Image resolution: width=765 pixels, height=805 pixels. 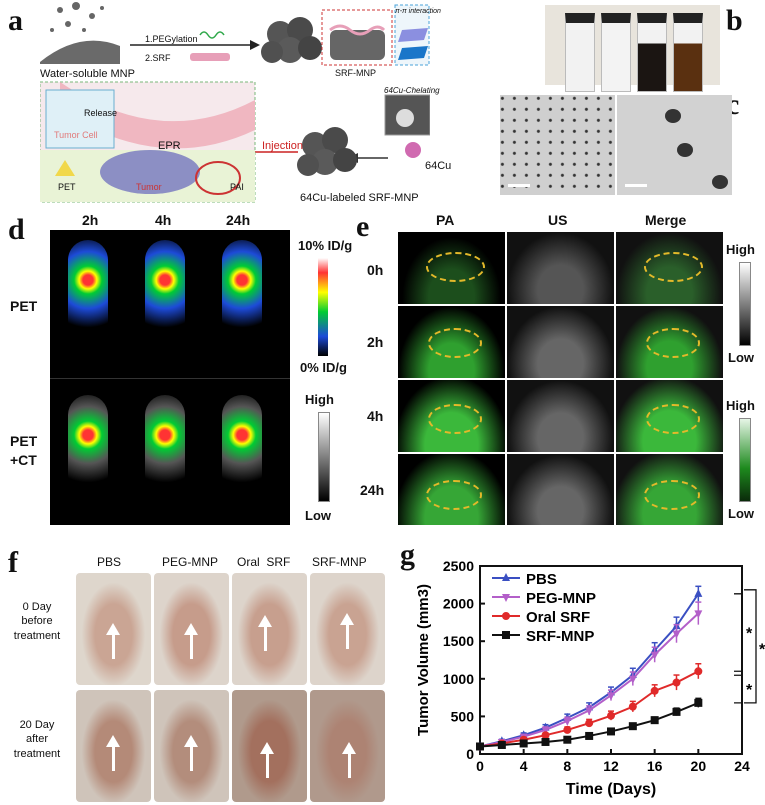 What do you see at coordinates (445, 220) in the screenshot?
I see `col-label-pa: PA` at bounding box center [445, 220].